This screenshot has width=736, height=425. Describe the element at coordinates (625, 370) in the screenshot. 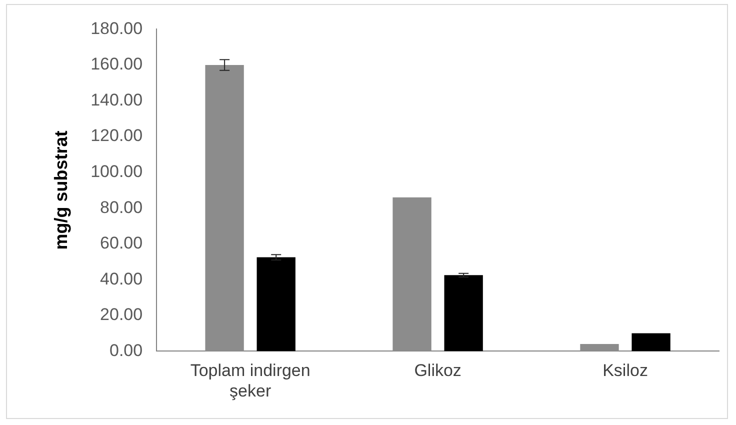

I see `x-tick-label: Ksiloz` at that location.